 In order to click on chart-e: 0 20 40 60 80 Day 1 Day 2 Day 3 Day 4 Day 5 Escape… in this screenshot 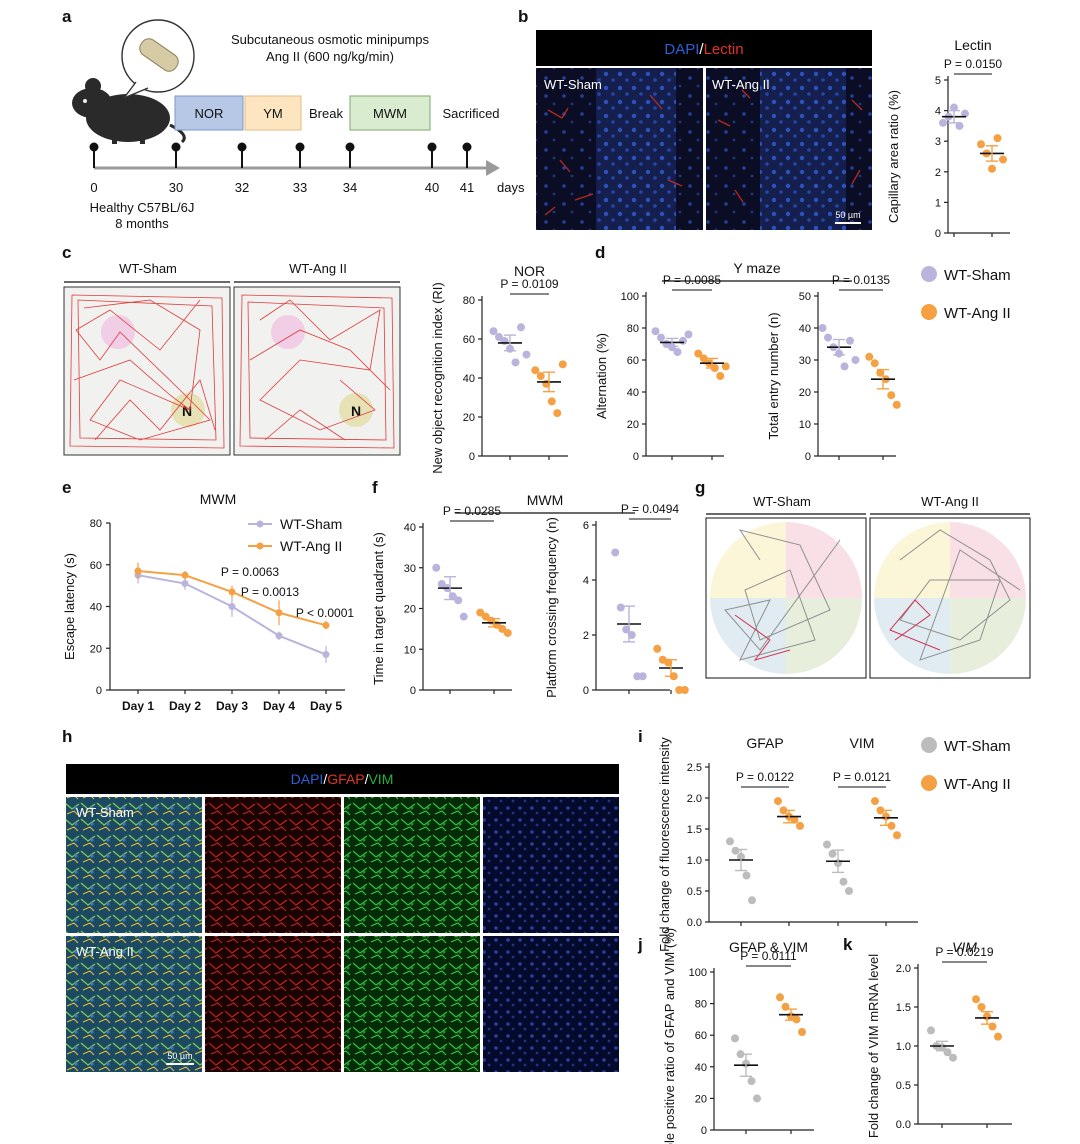, I will do `click(208, 602)`.